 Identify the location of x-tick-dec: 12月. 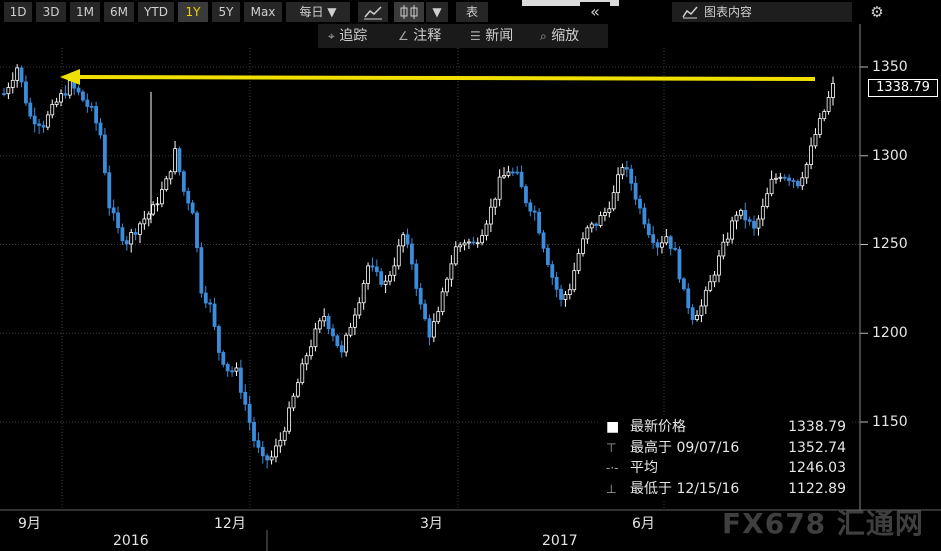
(230, 524).